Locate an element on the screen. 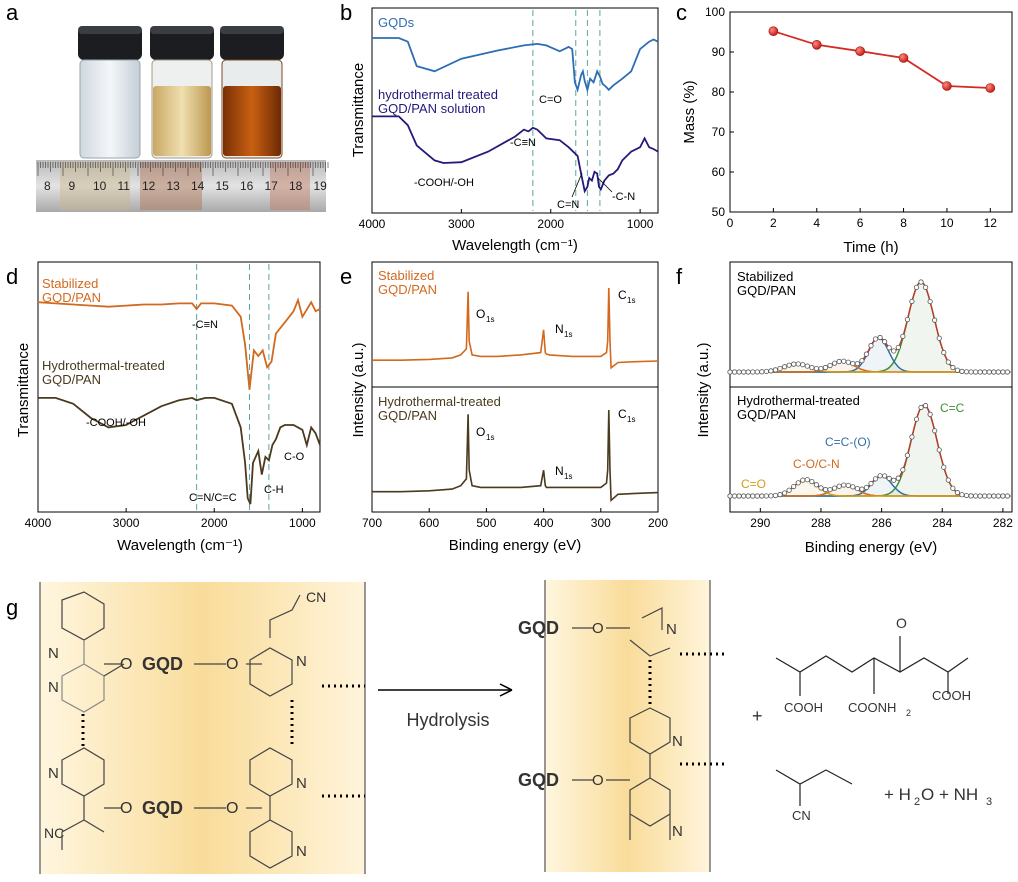 The image size is (1018, 882). panel-c-chart: 0 2 4 6 8 10 12 50 60 70 80 90 100 Time (h) Mass (%) is located at coordinates (847, 130).